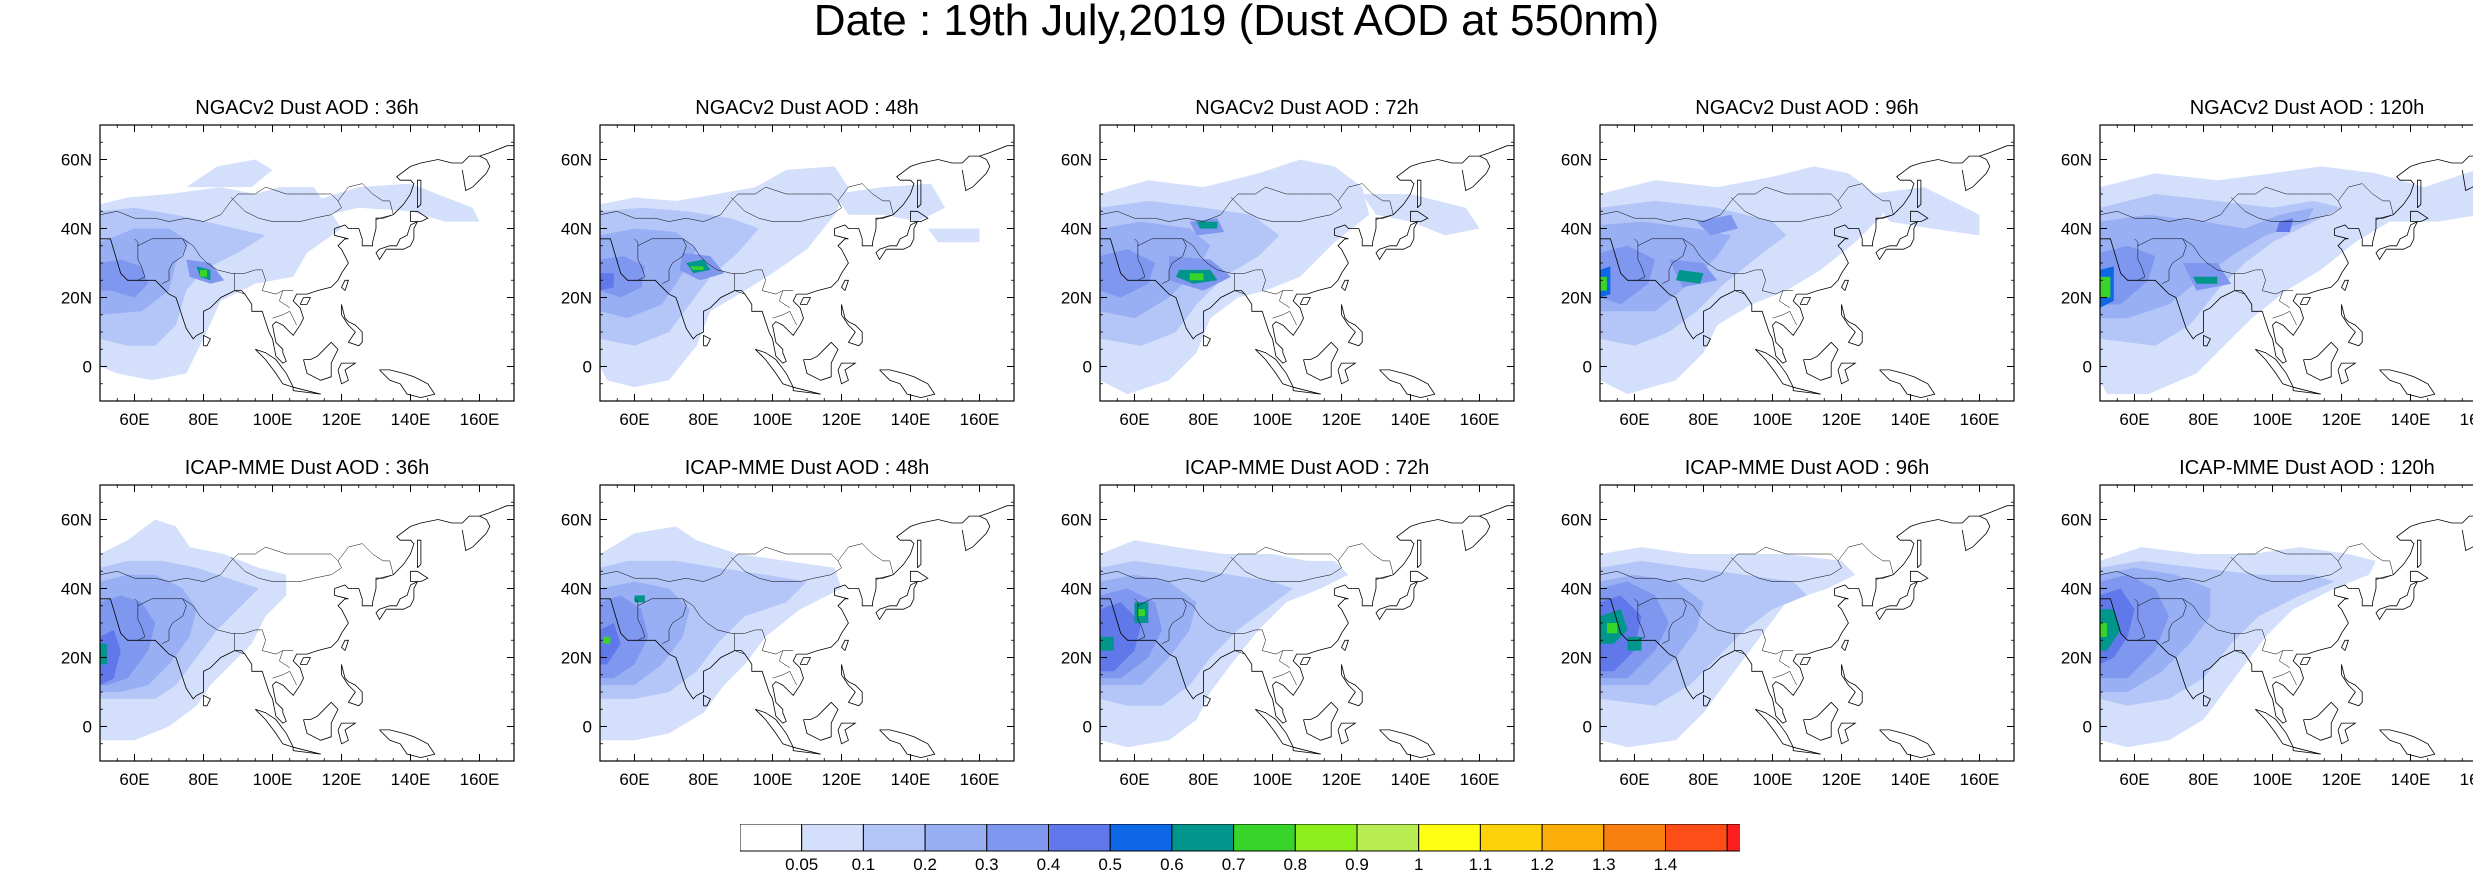 This screenshot has height=874, width=2473. What do you see at coordinates (2203, 419) in the screenshot?
I see `lon-tick-label: 80E` at bounding box center [2203, 419].